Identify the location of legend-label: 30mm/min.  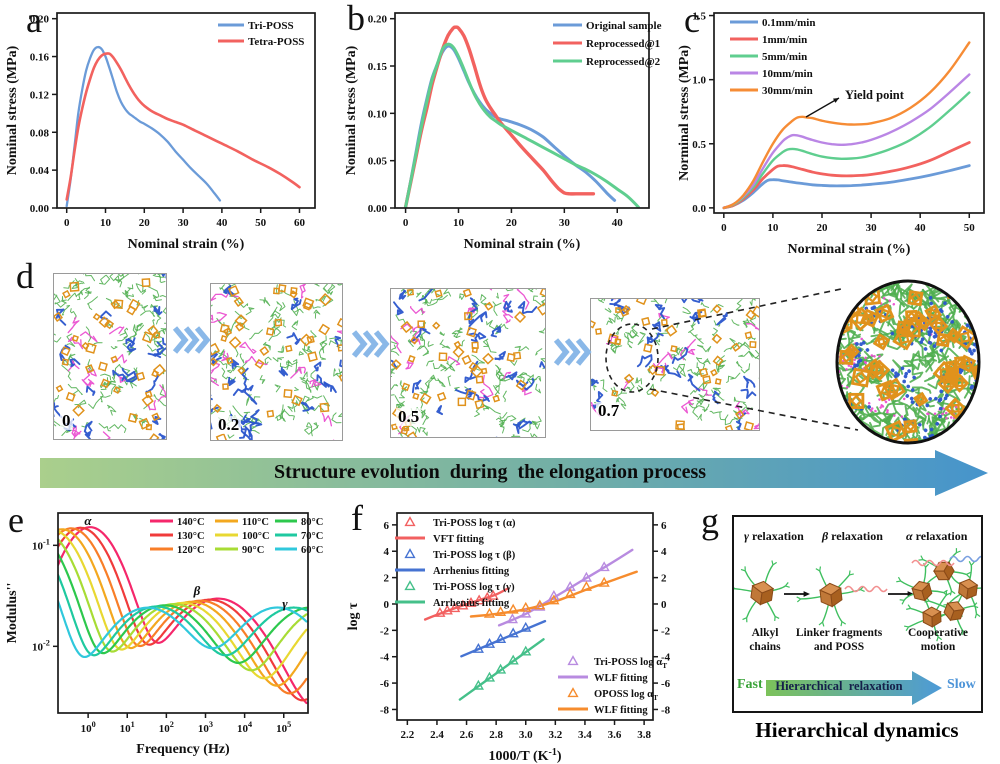
(787, 91).